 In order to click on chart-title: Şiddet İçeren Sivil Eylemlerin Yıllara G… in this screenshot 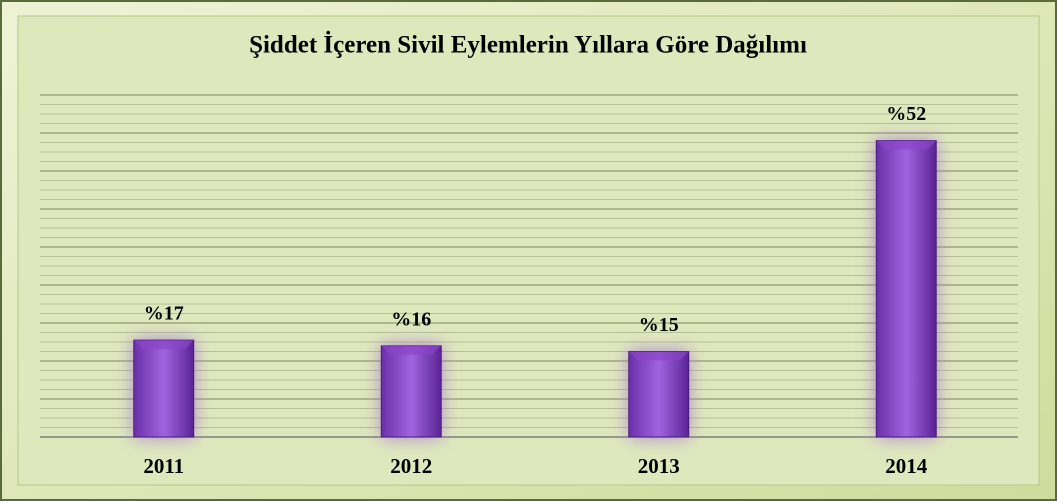, I will do `click(528, 45)`.